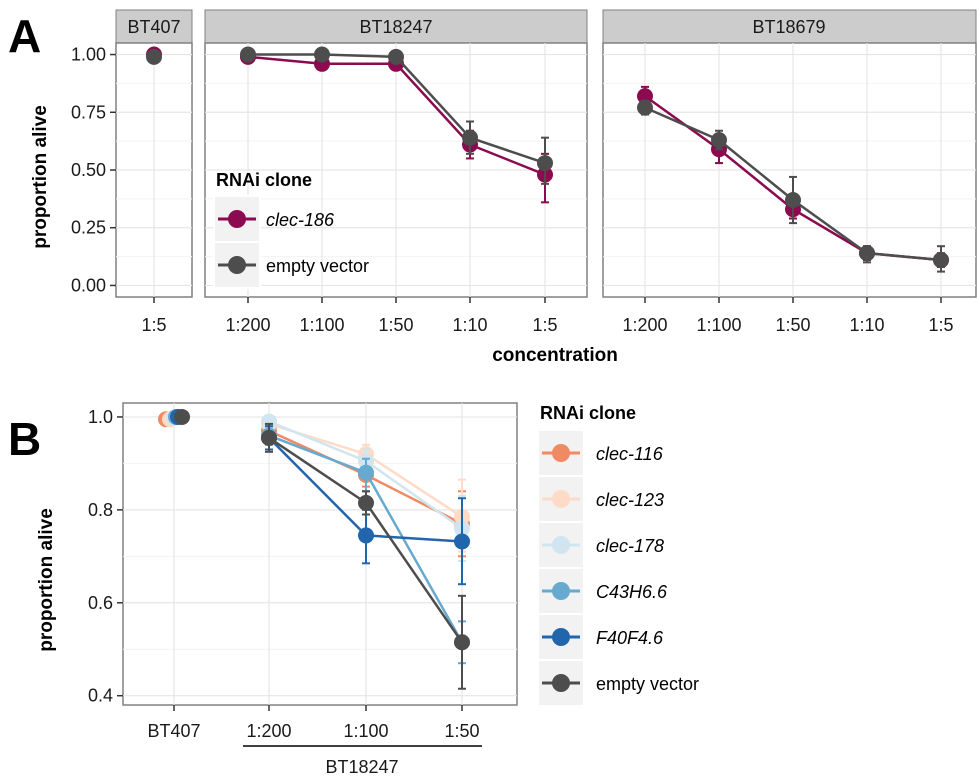 The image size is (977, 780). Describe the element at coordinates (788, 27) in the screenshot. I see `facet-strip-label: BT18679` at that location.